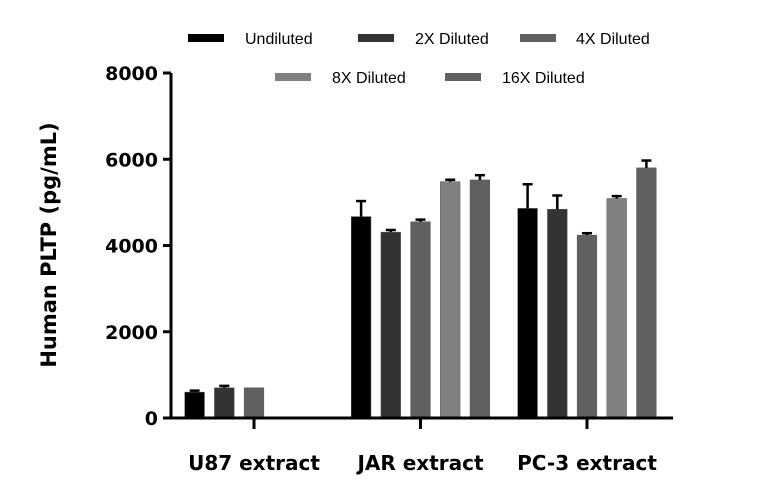 The image size is (768, 498). I want to click on legend-label: 4X Diluted, so click(613, 39).